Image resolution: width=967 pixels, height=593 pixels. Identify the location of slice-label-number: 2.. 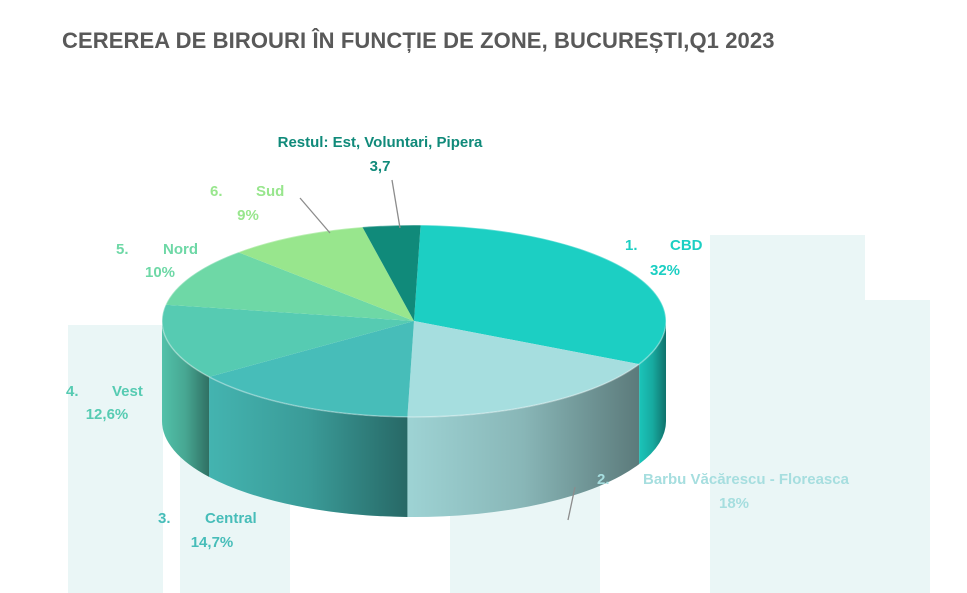
(603, 479).